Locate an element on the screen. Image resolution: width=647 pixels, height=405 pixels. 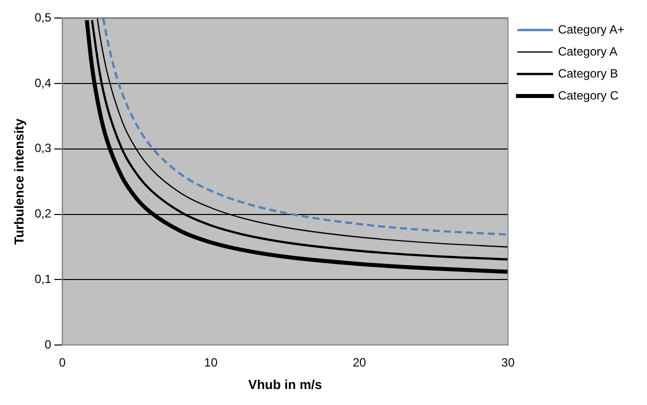
legend-label: Category C is located at coordinates (588, 95).